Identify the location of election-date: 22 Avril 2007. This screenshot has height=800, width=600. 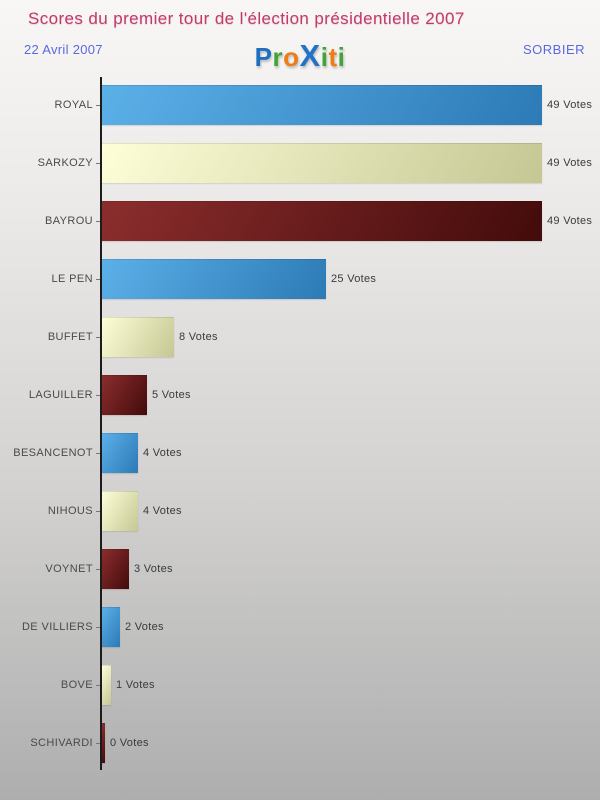
(63, 49).